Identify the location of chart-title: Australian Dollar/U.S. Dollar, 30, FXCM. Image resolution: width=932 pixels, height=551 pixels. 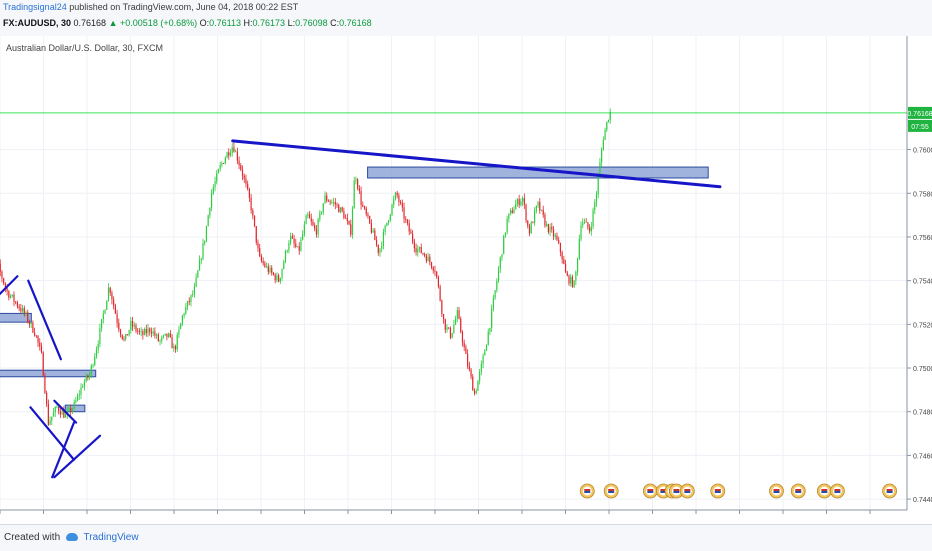
(84, 48).